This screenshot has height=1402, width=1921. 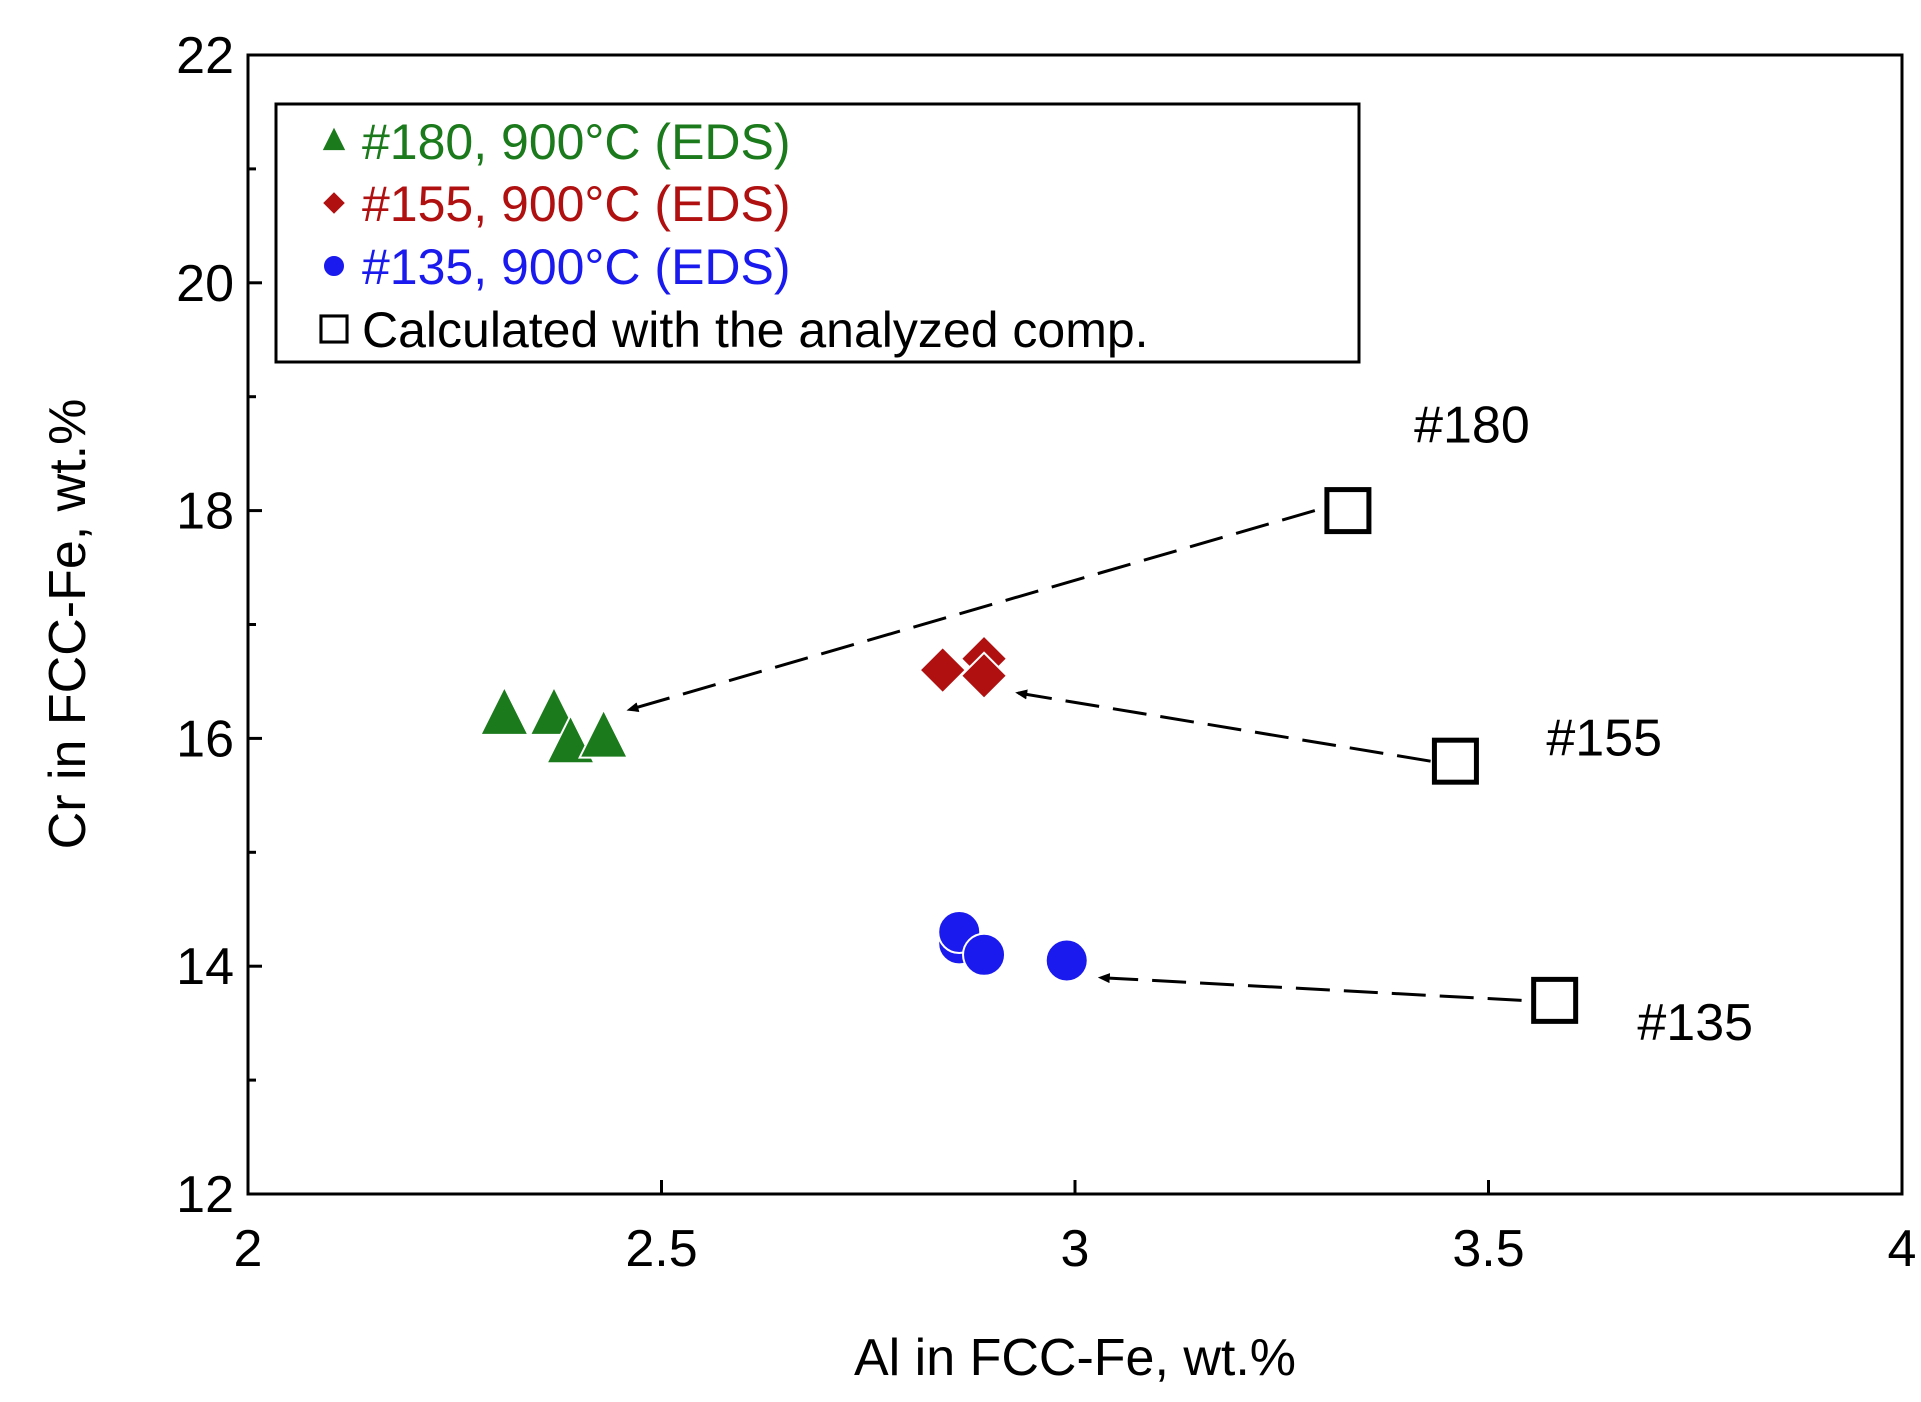 I want to click on x-tick-label: 3.5, so click(x=1488, y=1249).